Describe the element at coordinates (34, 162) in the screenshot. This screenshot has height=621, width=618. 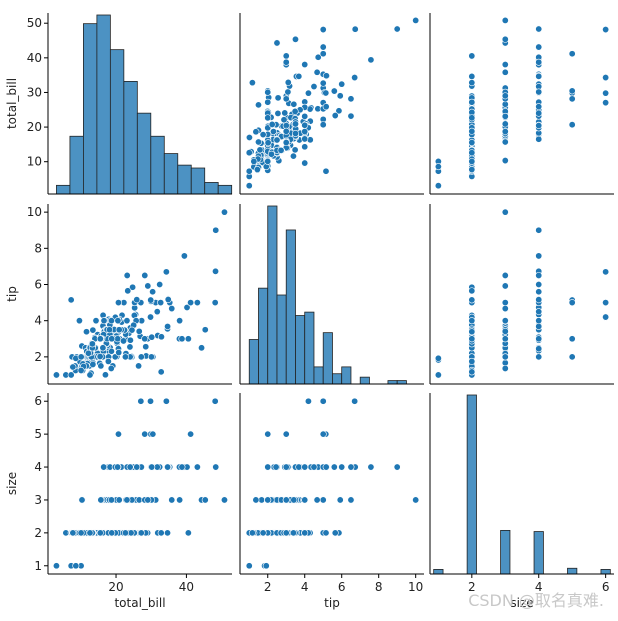
I see `y-tick-label: 10` at that location.